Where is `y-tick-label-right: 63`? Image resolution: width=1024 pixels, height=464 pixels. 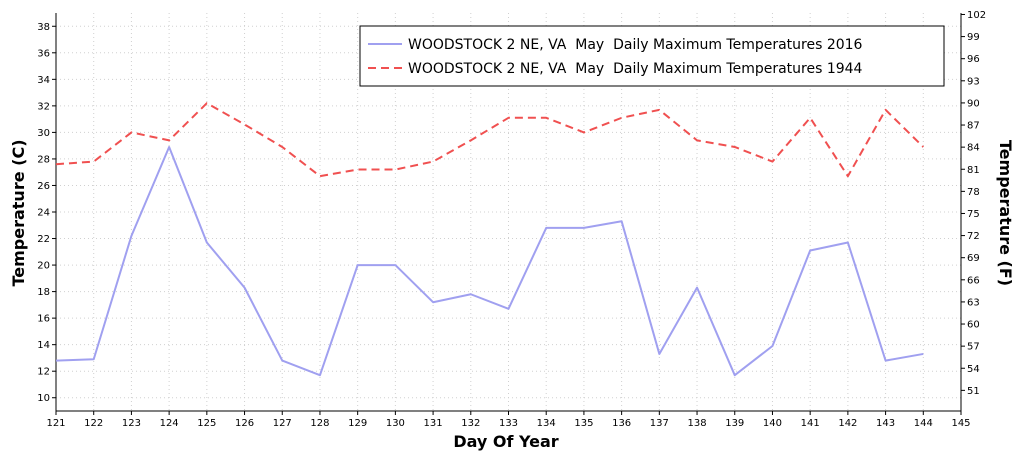 y-tick-label-right: 63 is located at coordinates (973, 302).